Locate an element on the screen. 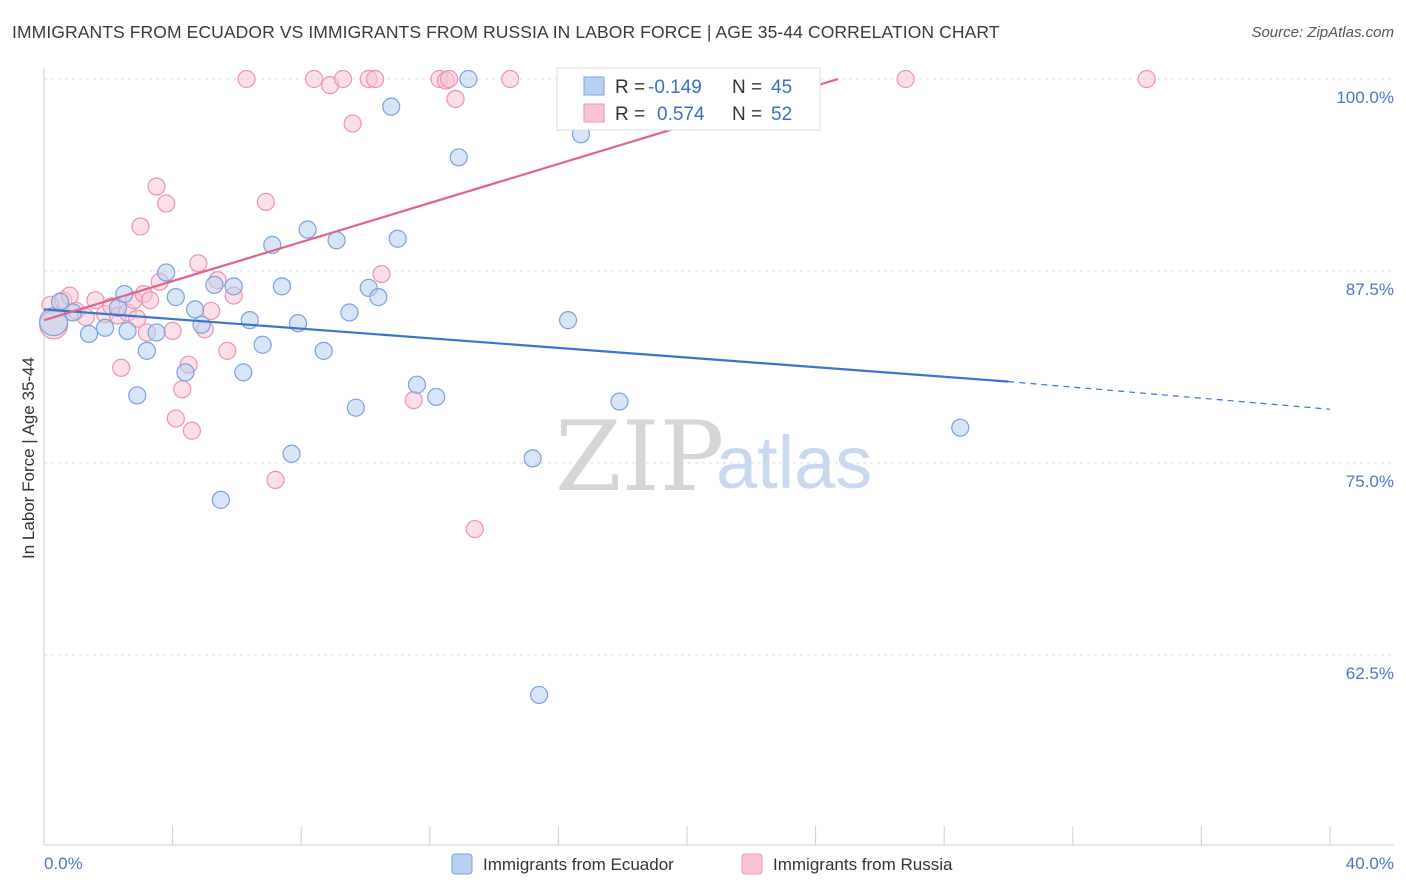 This screenshot has height=892, width=1406. legend-swatch-ecuador is located at coordinates (462, 864).